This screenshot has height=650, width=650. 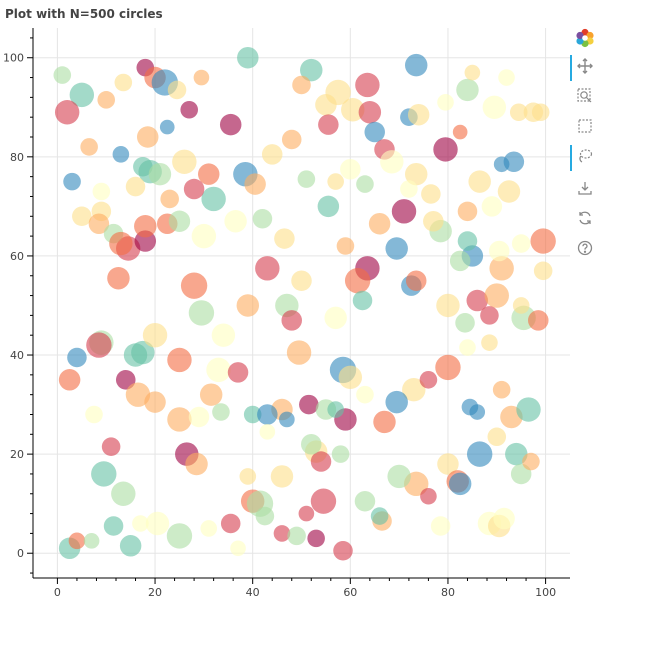 What do you see at coordinates (585, 157) in the screenshot?
I see `lasso-select-tool-icon` at bounding box center [585, 157].